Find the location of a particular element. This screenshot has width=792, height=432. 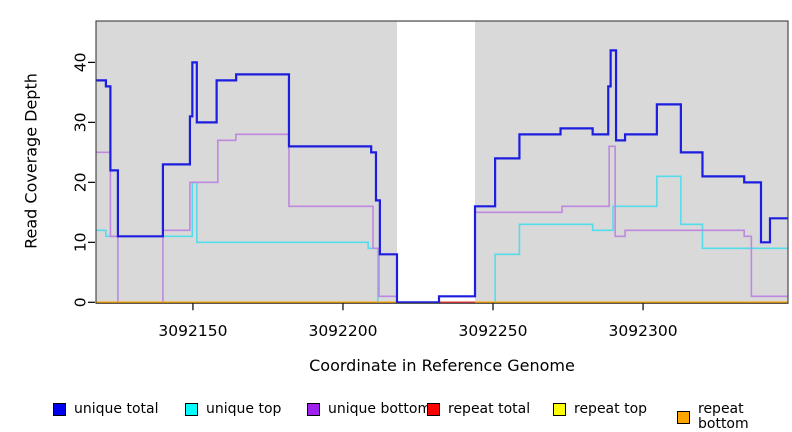

svg-text: 30 is located at coordinates (81, 122).